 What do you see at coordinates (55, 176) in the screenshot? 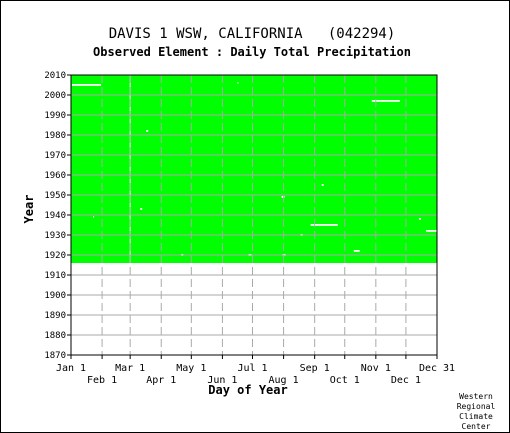
I see `y-tick-label: 1960` at bounding box center [55, 176].